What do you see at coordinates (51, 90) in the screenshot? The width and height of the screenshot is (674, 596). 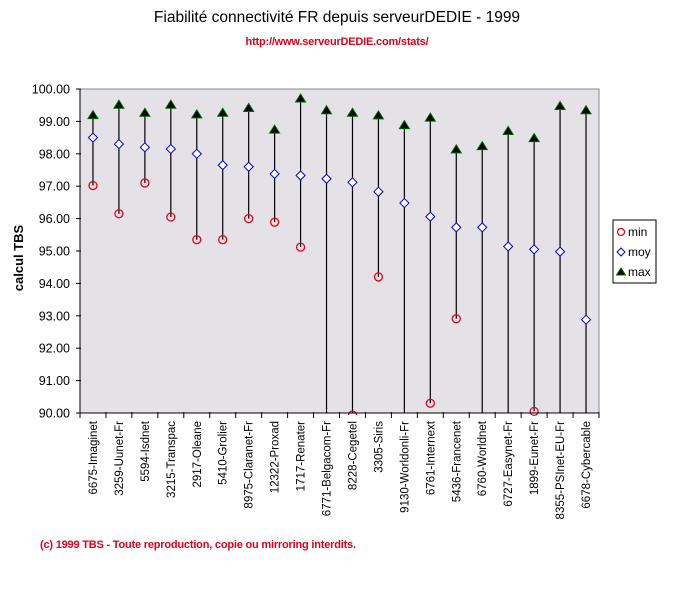 I see `y-tick-label: 100.00` at bounding box center [51, 90].